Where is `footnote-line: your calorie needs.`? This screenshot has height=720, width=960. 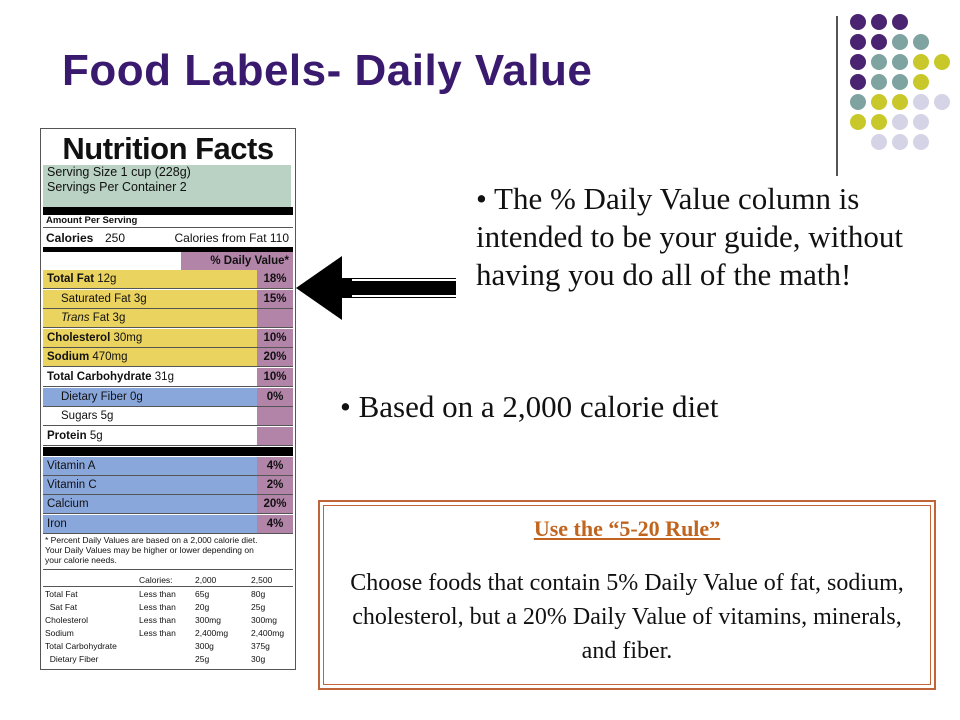
footnote-line: your calorie needs. is located at coordinates (81, 560).